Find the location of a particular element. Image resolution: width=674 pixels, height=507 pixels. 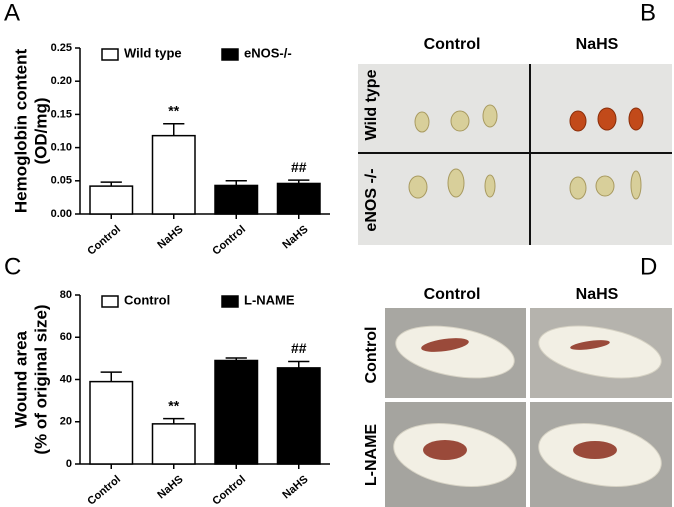

row-label: Wild type is located at coordinates (371, 104).